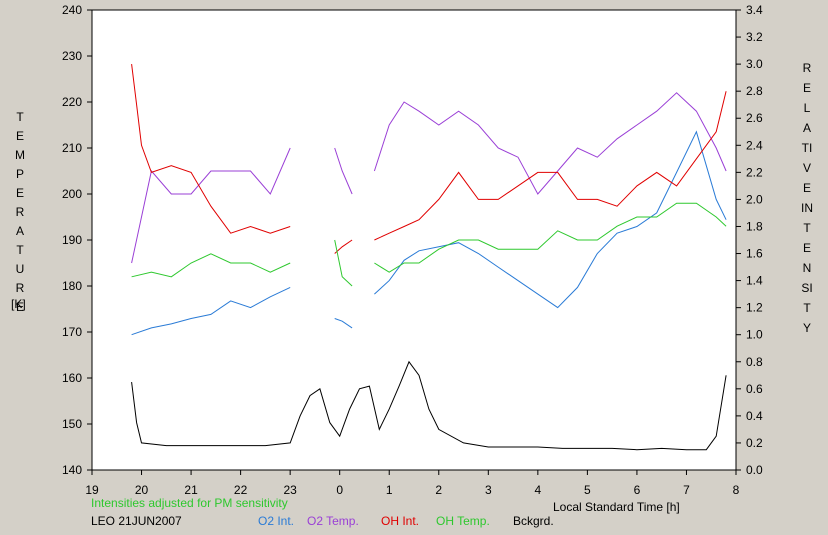 This screenshot has width=828, height=535. I want to click on x-tick-label: 0, so click(339, 490).